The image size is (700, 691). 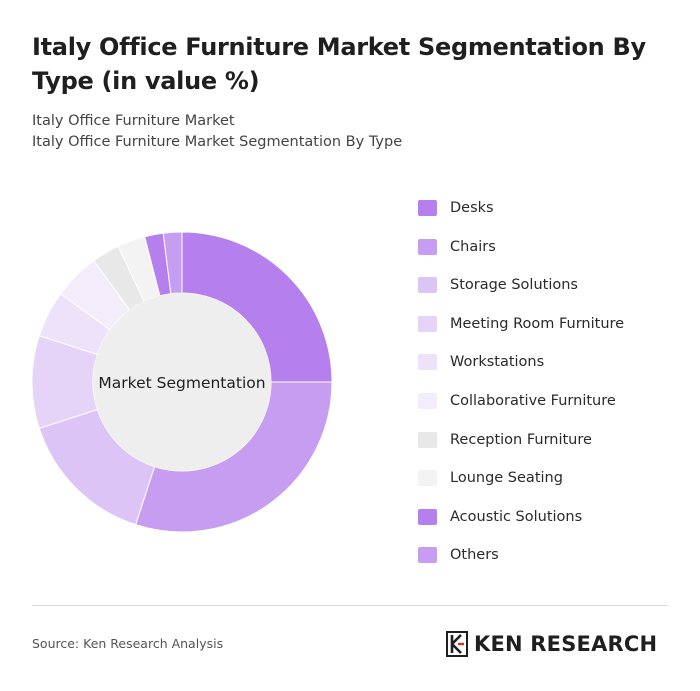 I want to click on legend-item-reception-furniture: Reception Furniture, so click(x=505, y=440).